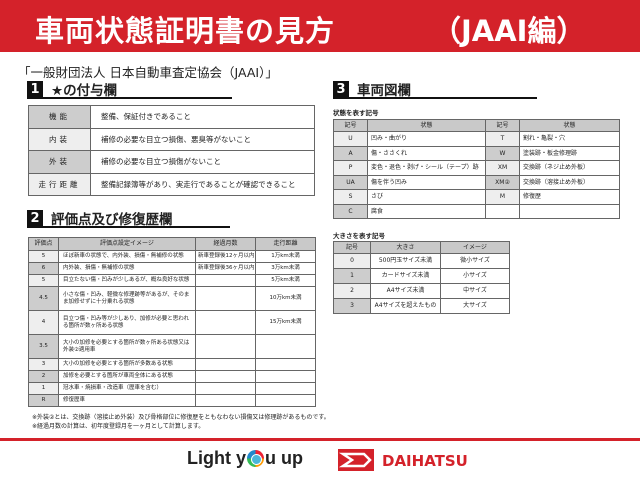  I want to click on table-row: 2 A4サイズ未満 中サイズ, so click(421, 291).